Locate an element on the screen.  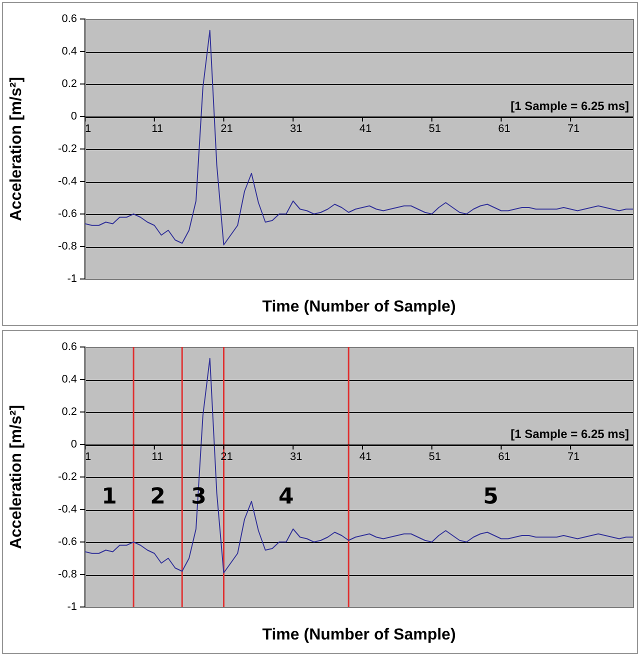
annotation: 5 is located at coordinates (490, 497).